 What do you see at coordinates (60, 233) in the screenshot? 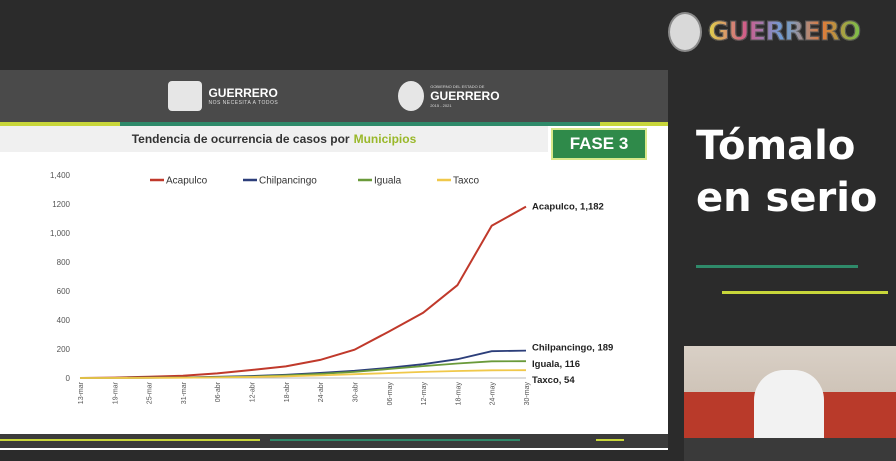
I see `y-tick-label: 1,000` at bounding box center [60, 233].